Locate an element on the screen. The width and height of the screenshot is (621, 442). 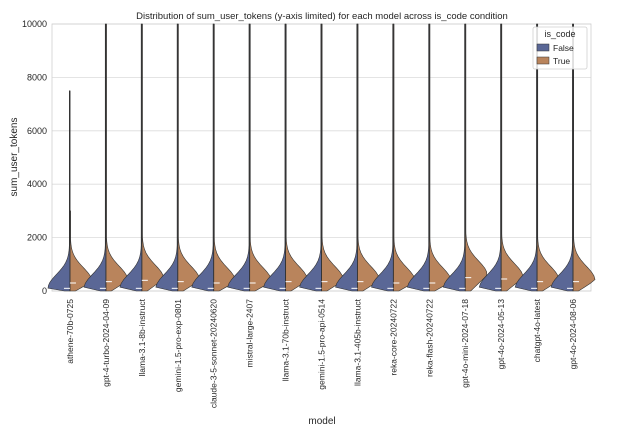
x-tick-label: llama-3.1-70b-instruct is located at coordinates (286, 339).